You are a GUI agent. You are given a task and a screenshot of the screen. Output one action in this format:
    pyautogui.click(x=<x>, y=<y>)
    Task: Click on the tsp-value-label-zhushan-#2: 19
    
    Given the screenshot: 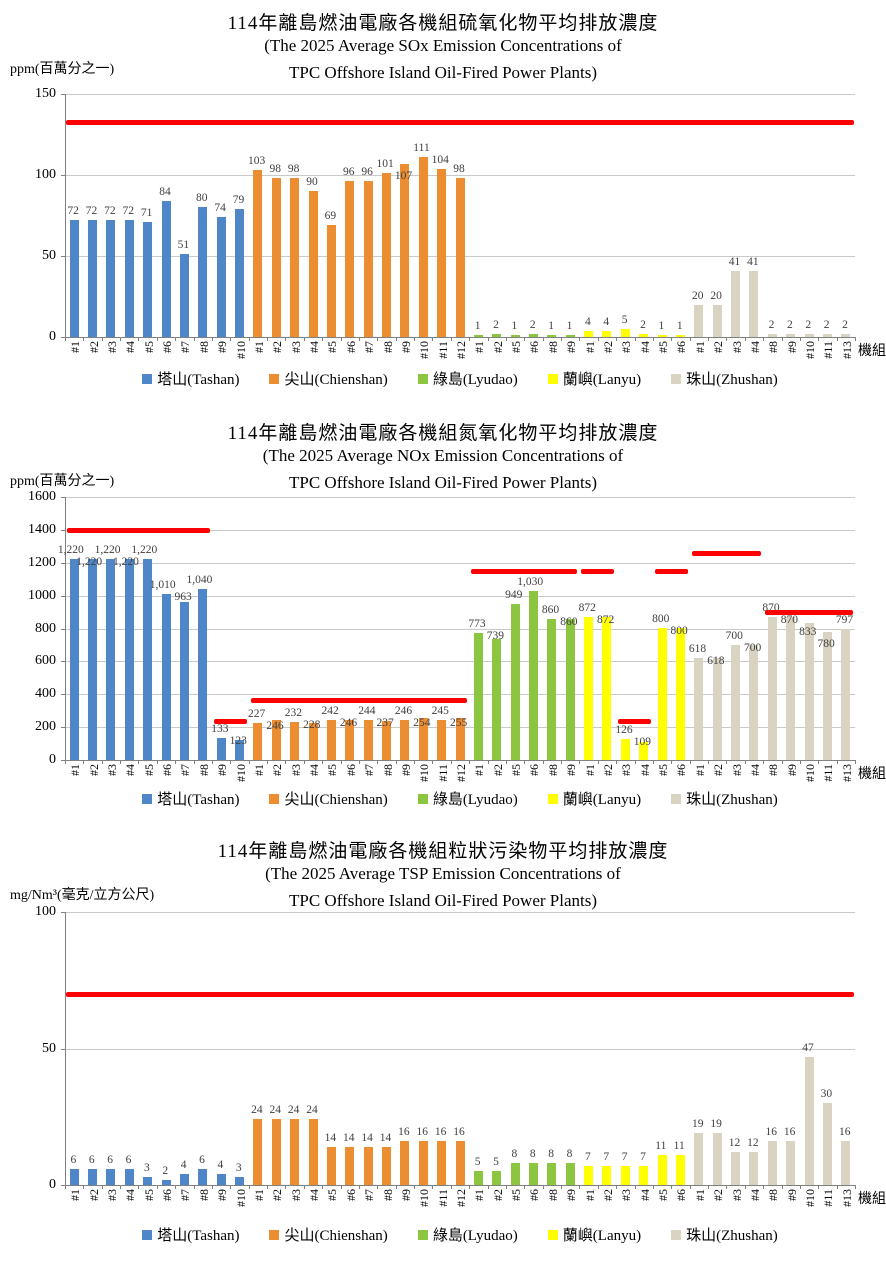 What is the action you would take?
    pyautogui.click(x=716, y=1124)
    